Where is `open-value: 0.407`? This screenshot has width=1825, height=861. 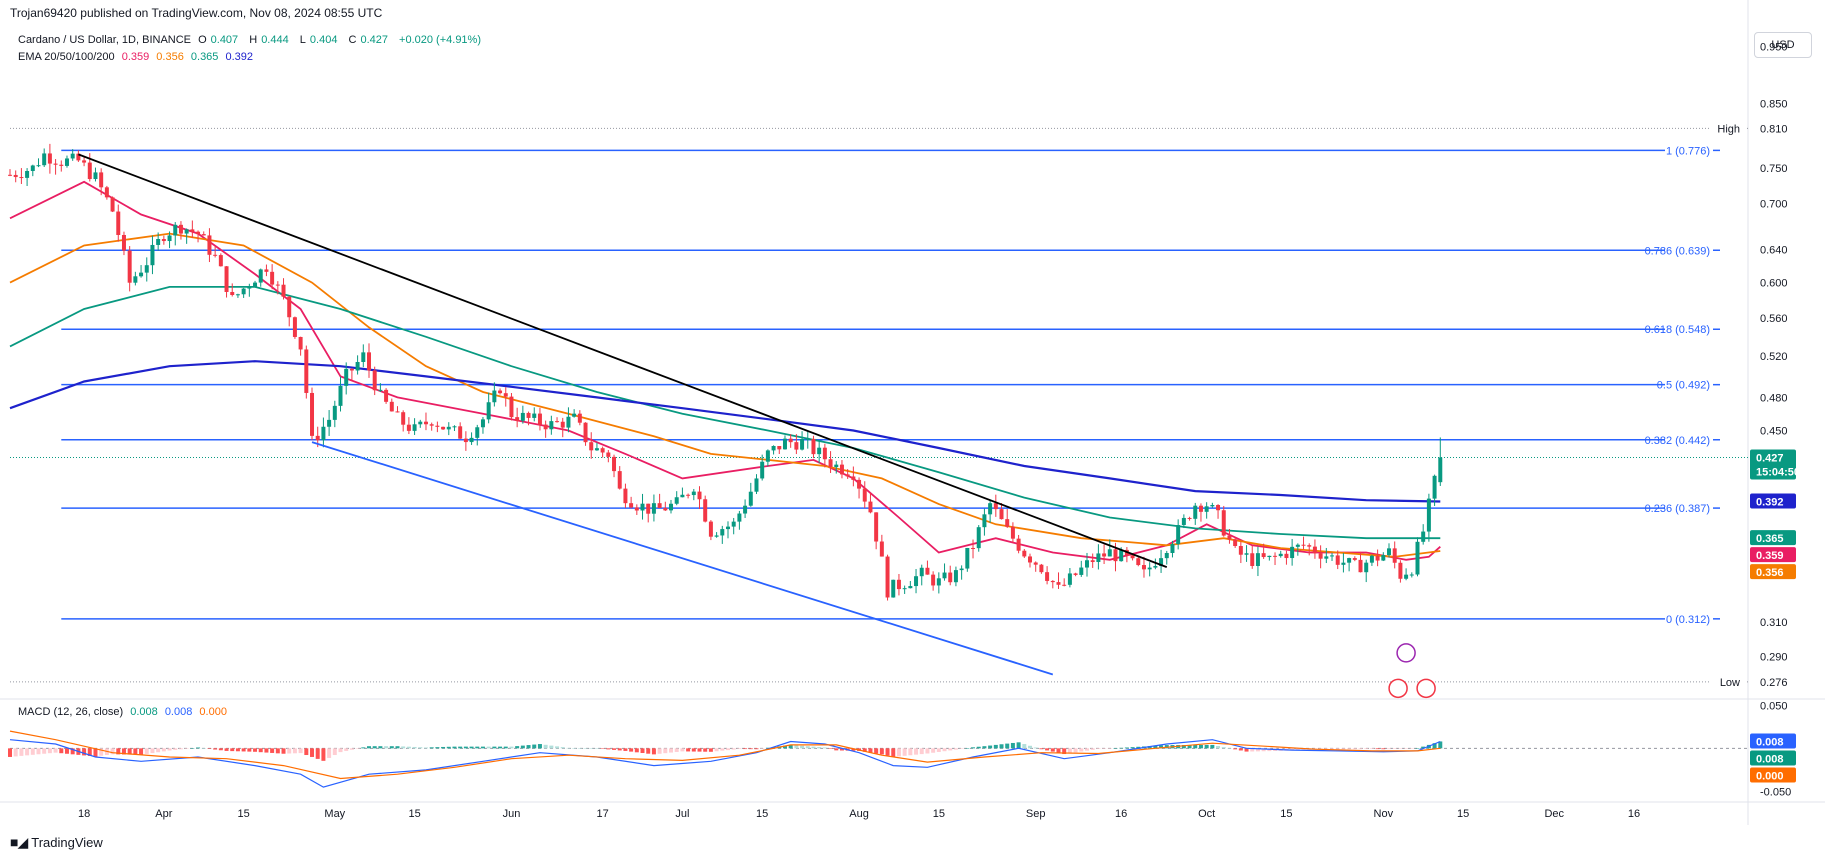
open-value: 0.407 is located at coordinates (224, 40).